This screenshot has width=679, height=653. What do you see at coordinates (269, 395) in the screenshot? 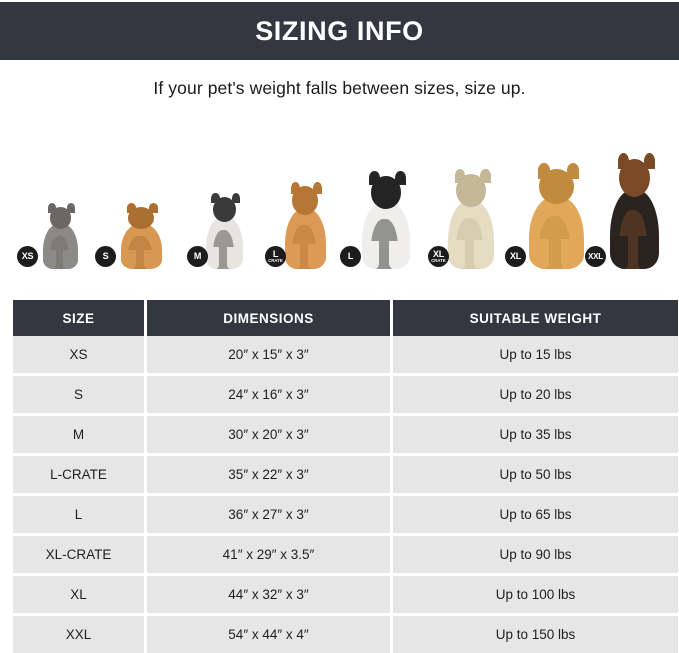
I see `dimensions-cell: 24″ x 16″ x 3″` at bounding box center [269, 395].